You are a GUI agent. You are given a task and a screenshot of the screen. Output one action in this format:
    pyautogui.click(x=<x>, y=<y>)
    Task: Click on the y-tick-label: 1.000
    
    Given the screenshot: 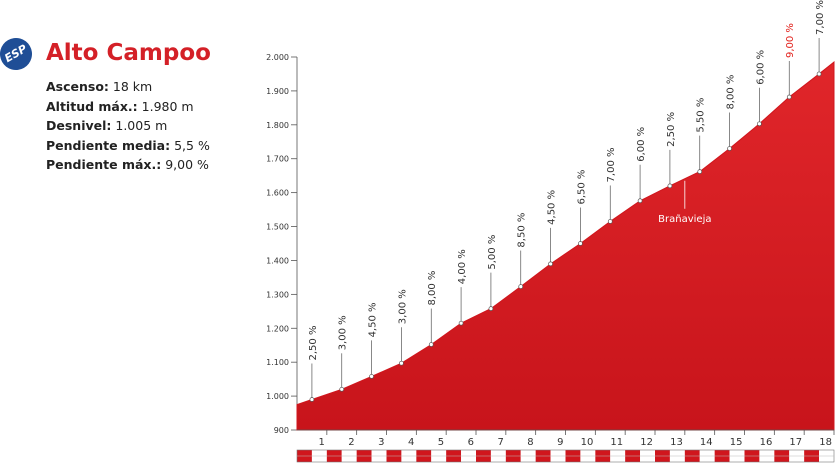 What is the action you would take?
    pyautogui.click(x=277, y=396)
    